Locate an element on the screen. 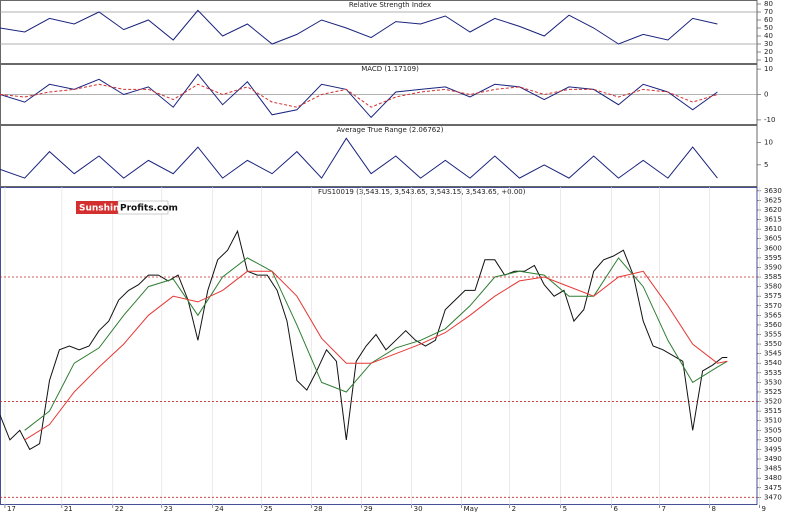 The image size is (800, 512). x-tick-label: 6 is located at coordinates (616, 508).